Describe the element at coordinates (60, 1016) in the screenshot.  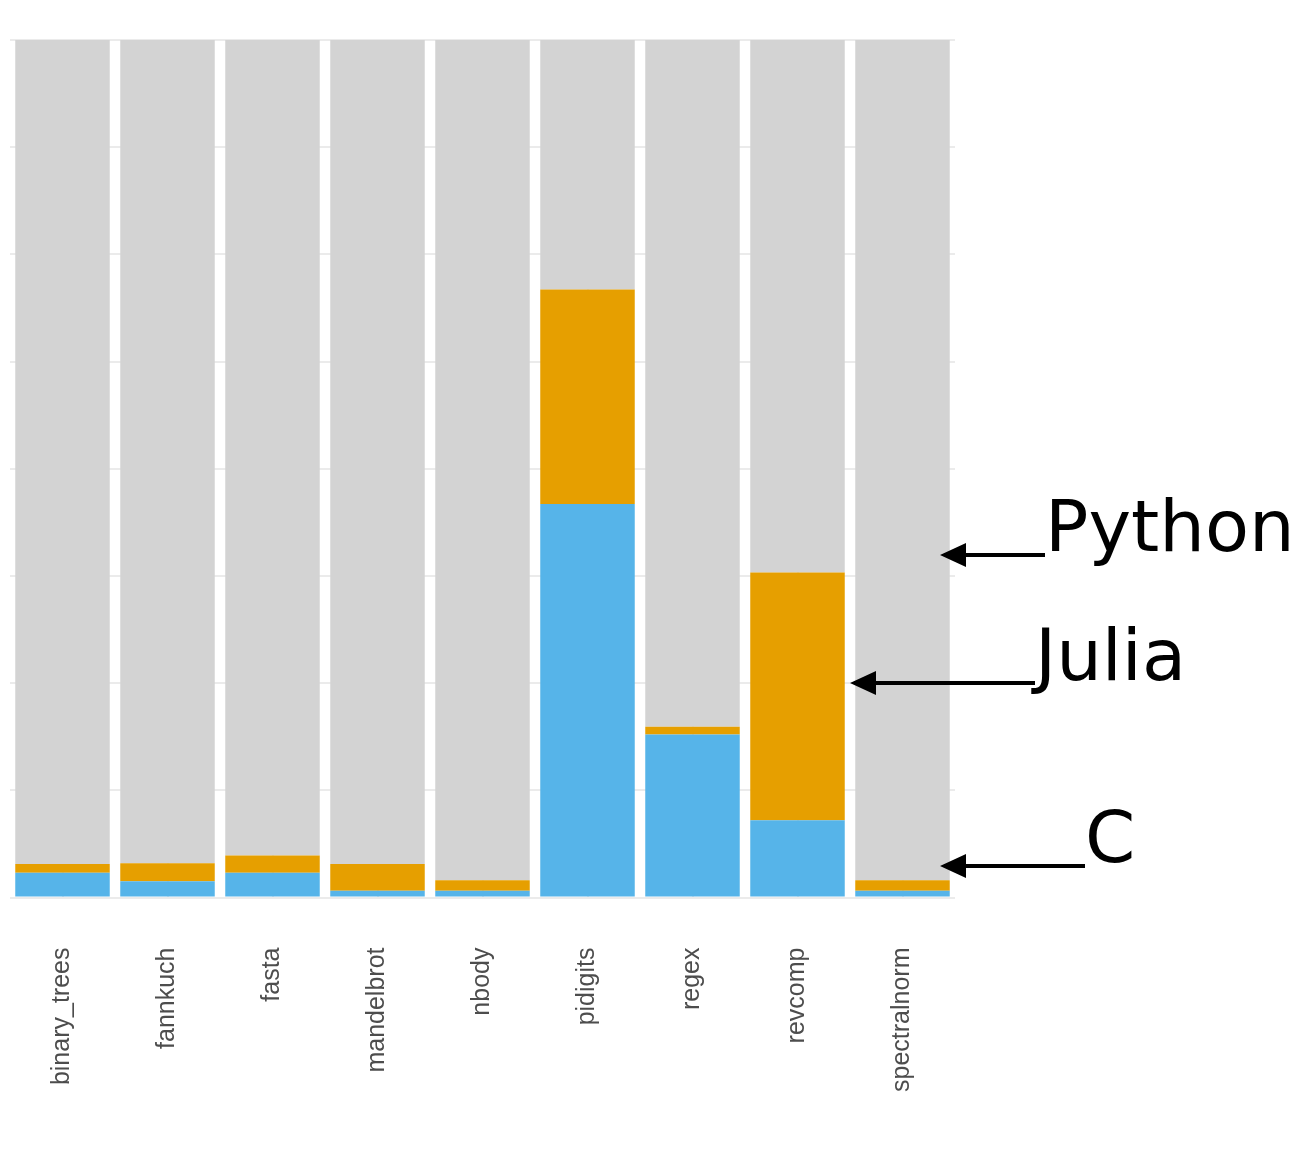
I see `x-tick-label: binary_trees` at that location.